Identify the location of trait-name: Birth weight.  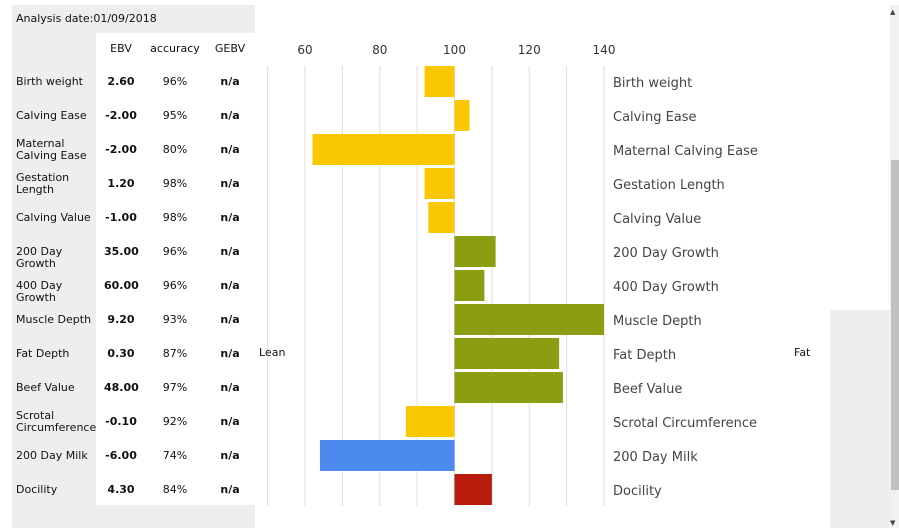
(49, 81).